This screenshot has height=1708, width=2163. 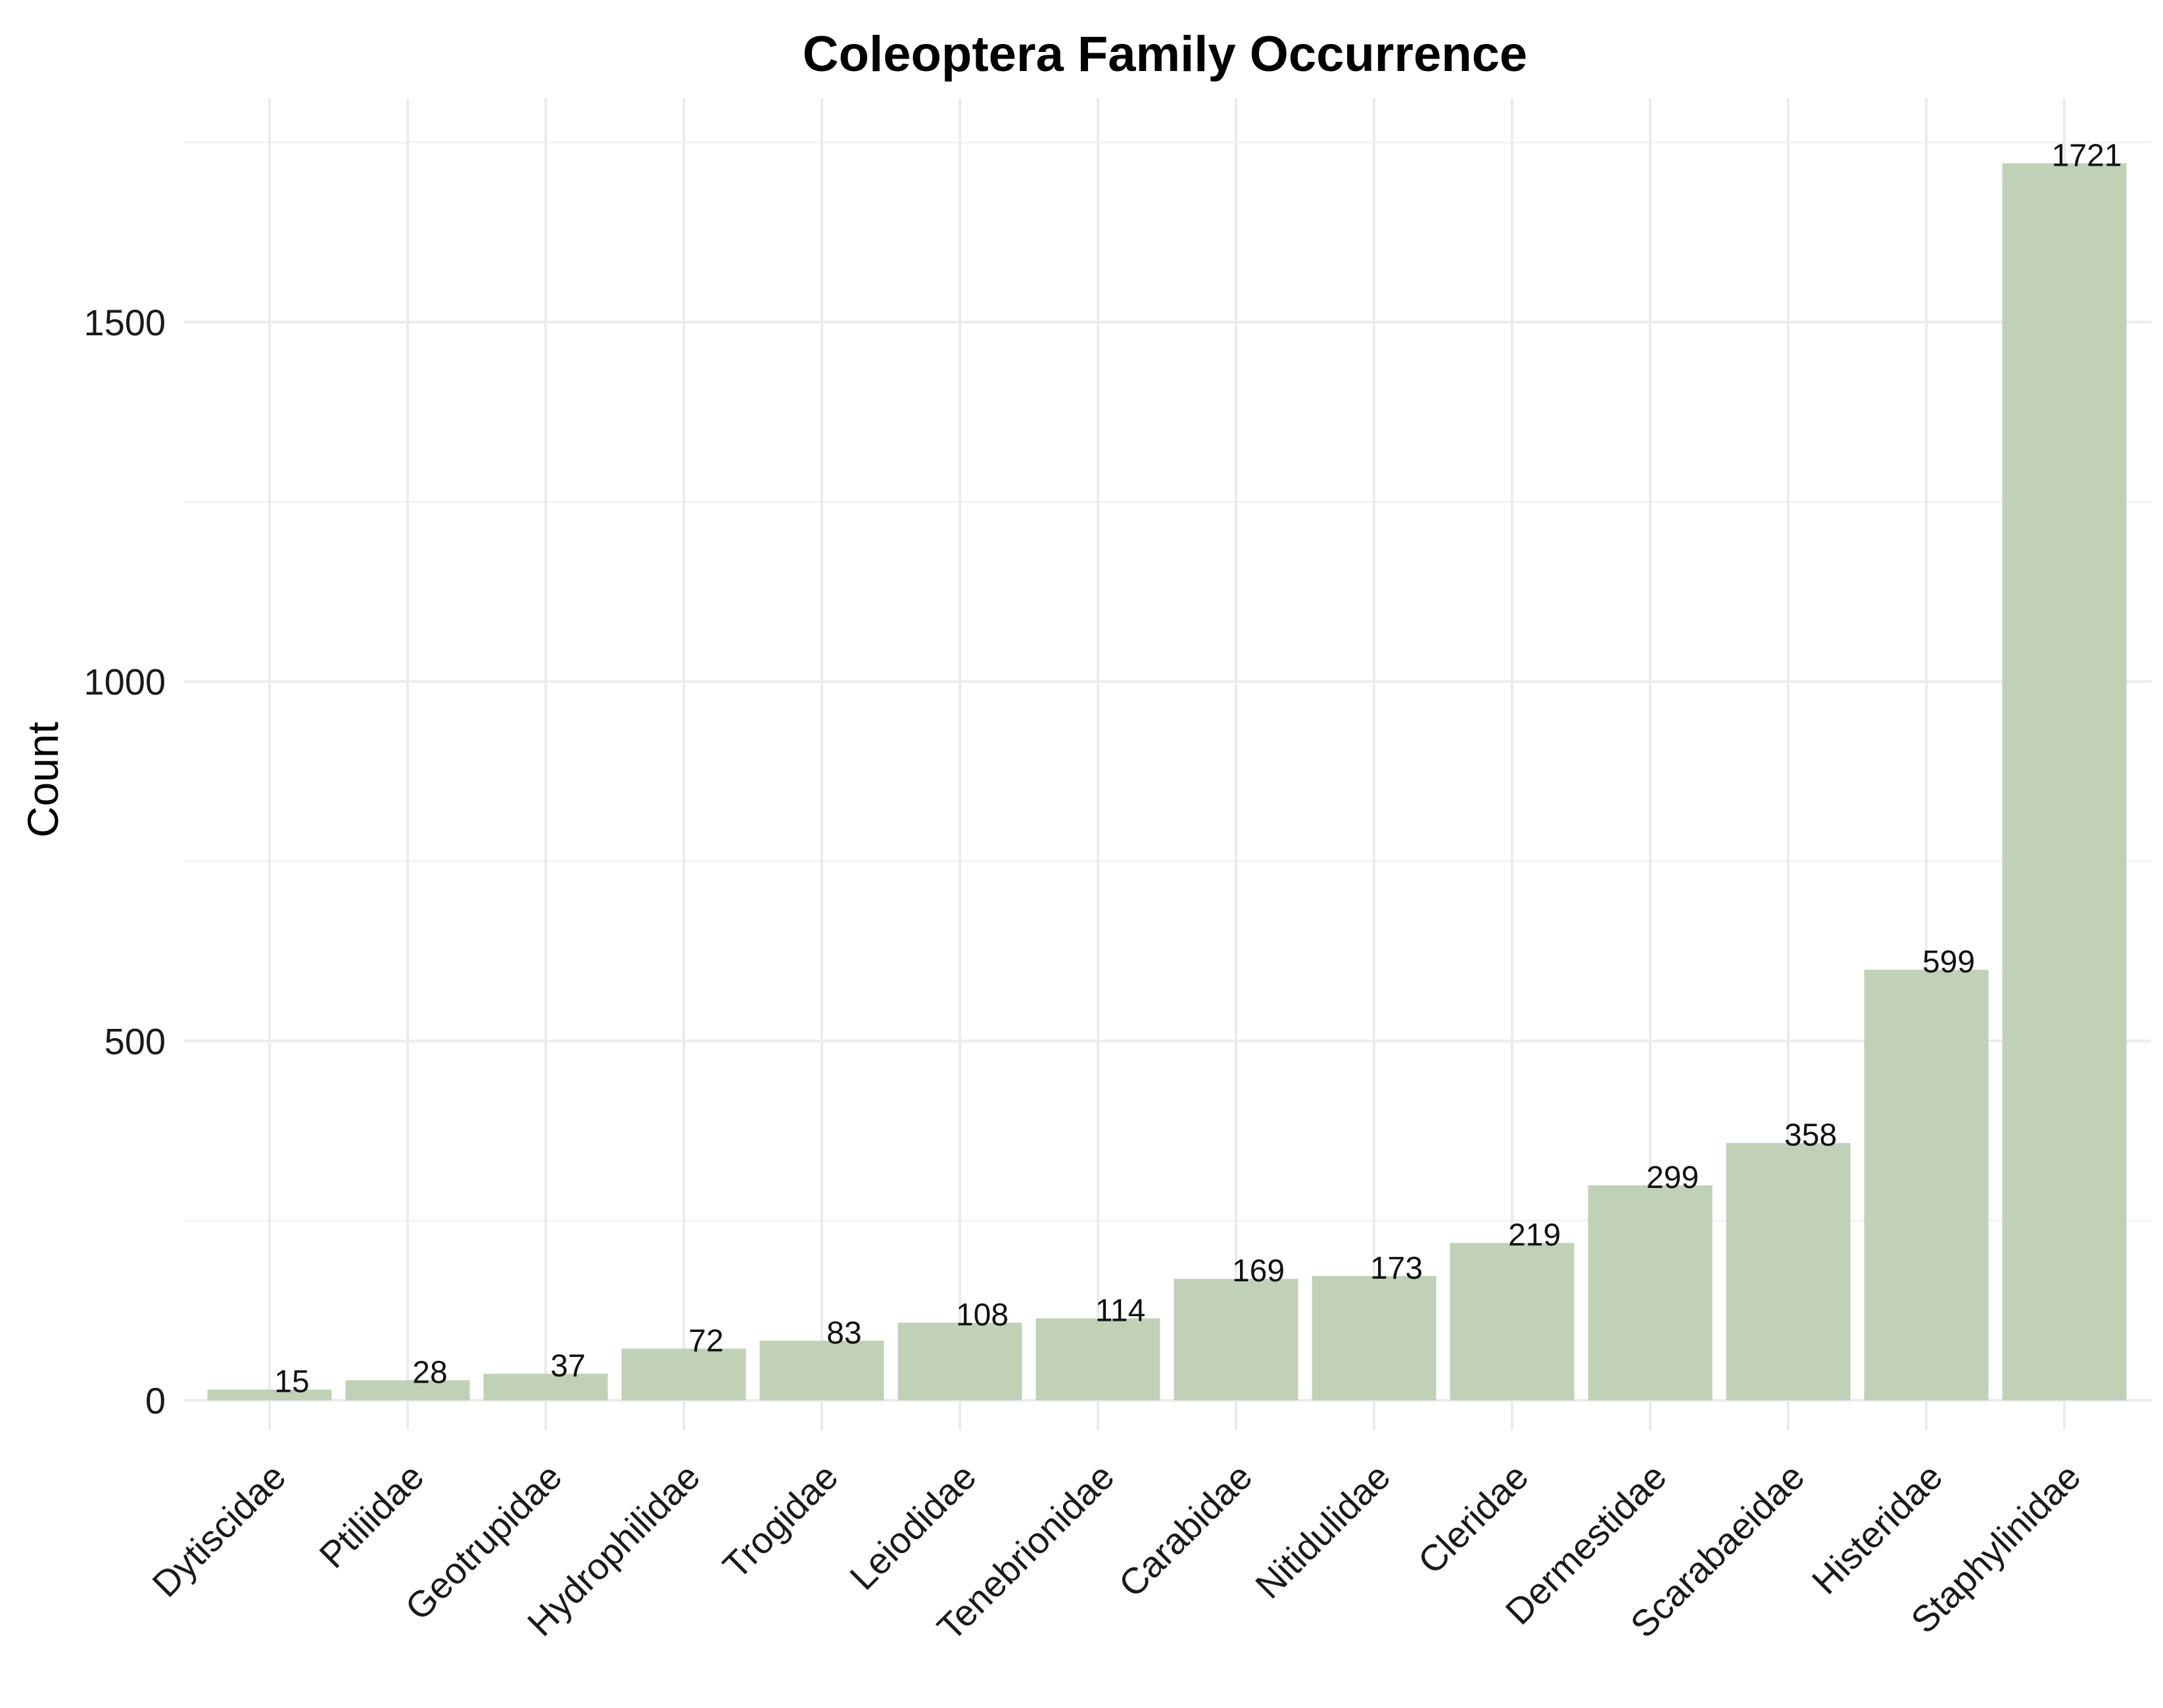 What do you see at coordinates (1120, 1310) in the screenshot?
I see `bar-value-label: 114` at bounding box center [1120, 1310].